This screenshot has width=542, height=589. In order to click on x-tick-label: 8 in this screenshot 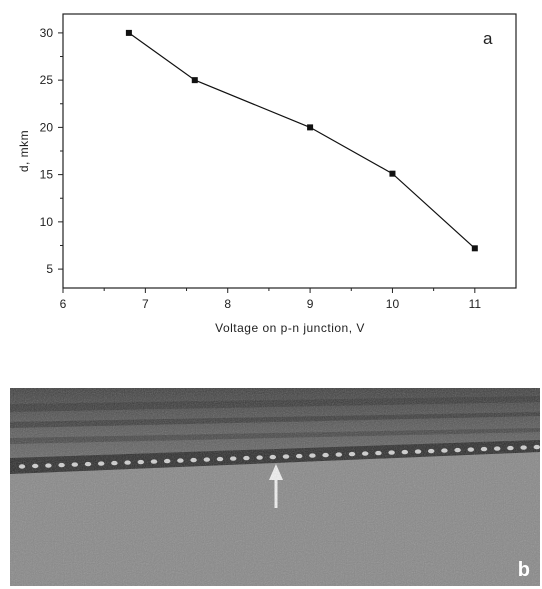, I will do `click(227, 304)`.